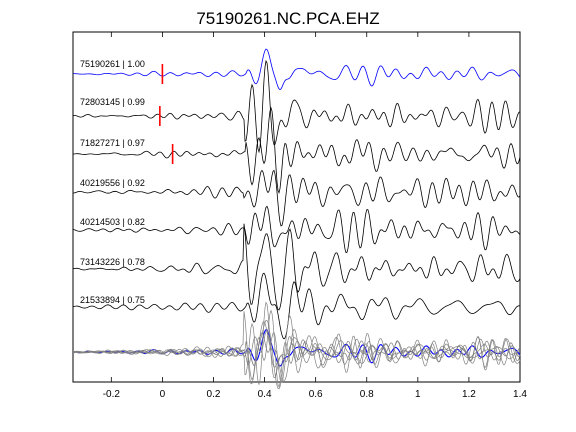  Describe the element at coordinates (112, 183) in the screenshot. I see `trace-label: 40219556 | 0.92` at that location.